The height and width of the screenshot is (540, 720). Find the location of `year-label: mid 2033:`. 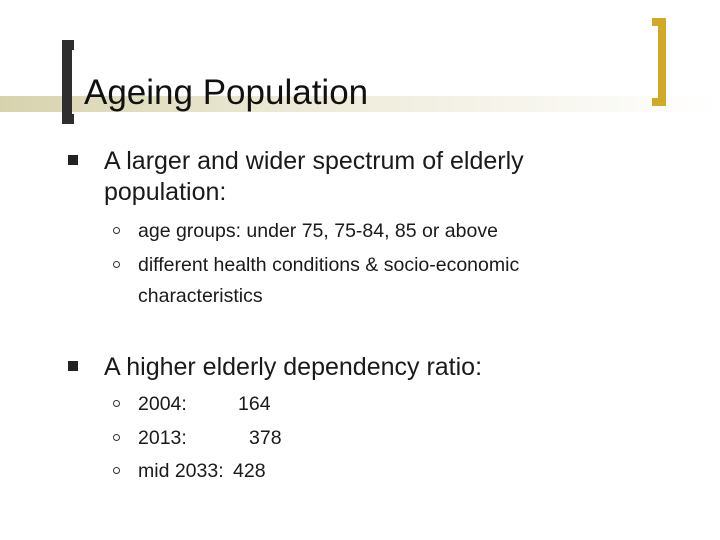

year-label: mid 2033: is located at coordinates (181, 471).